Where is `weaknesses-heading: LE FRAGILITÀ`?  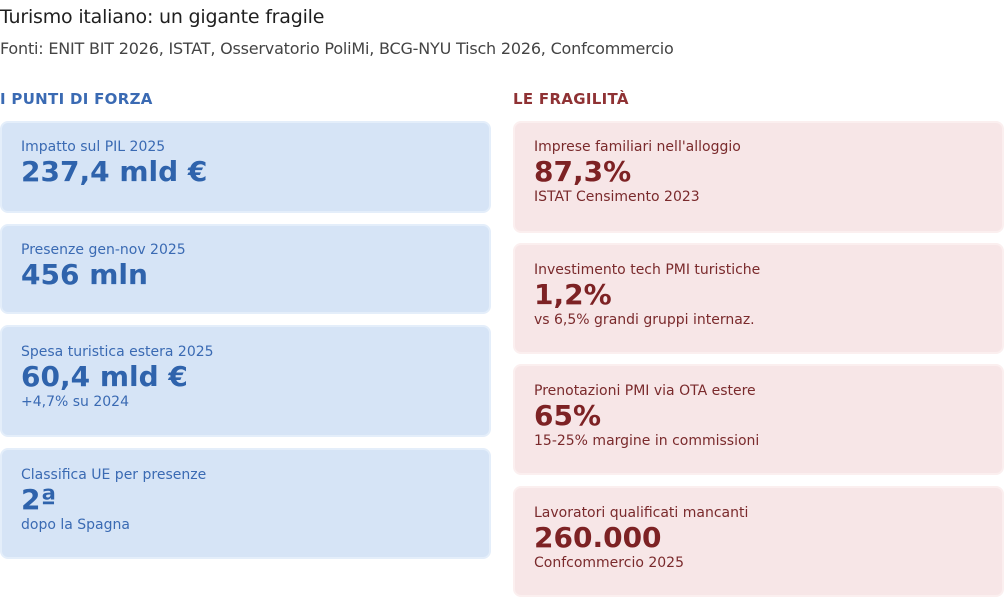
weaknesses-heading: LE FRAGILITÀ is located at coordinates (571, 99).